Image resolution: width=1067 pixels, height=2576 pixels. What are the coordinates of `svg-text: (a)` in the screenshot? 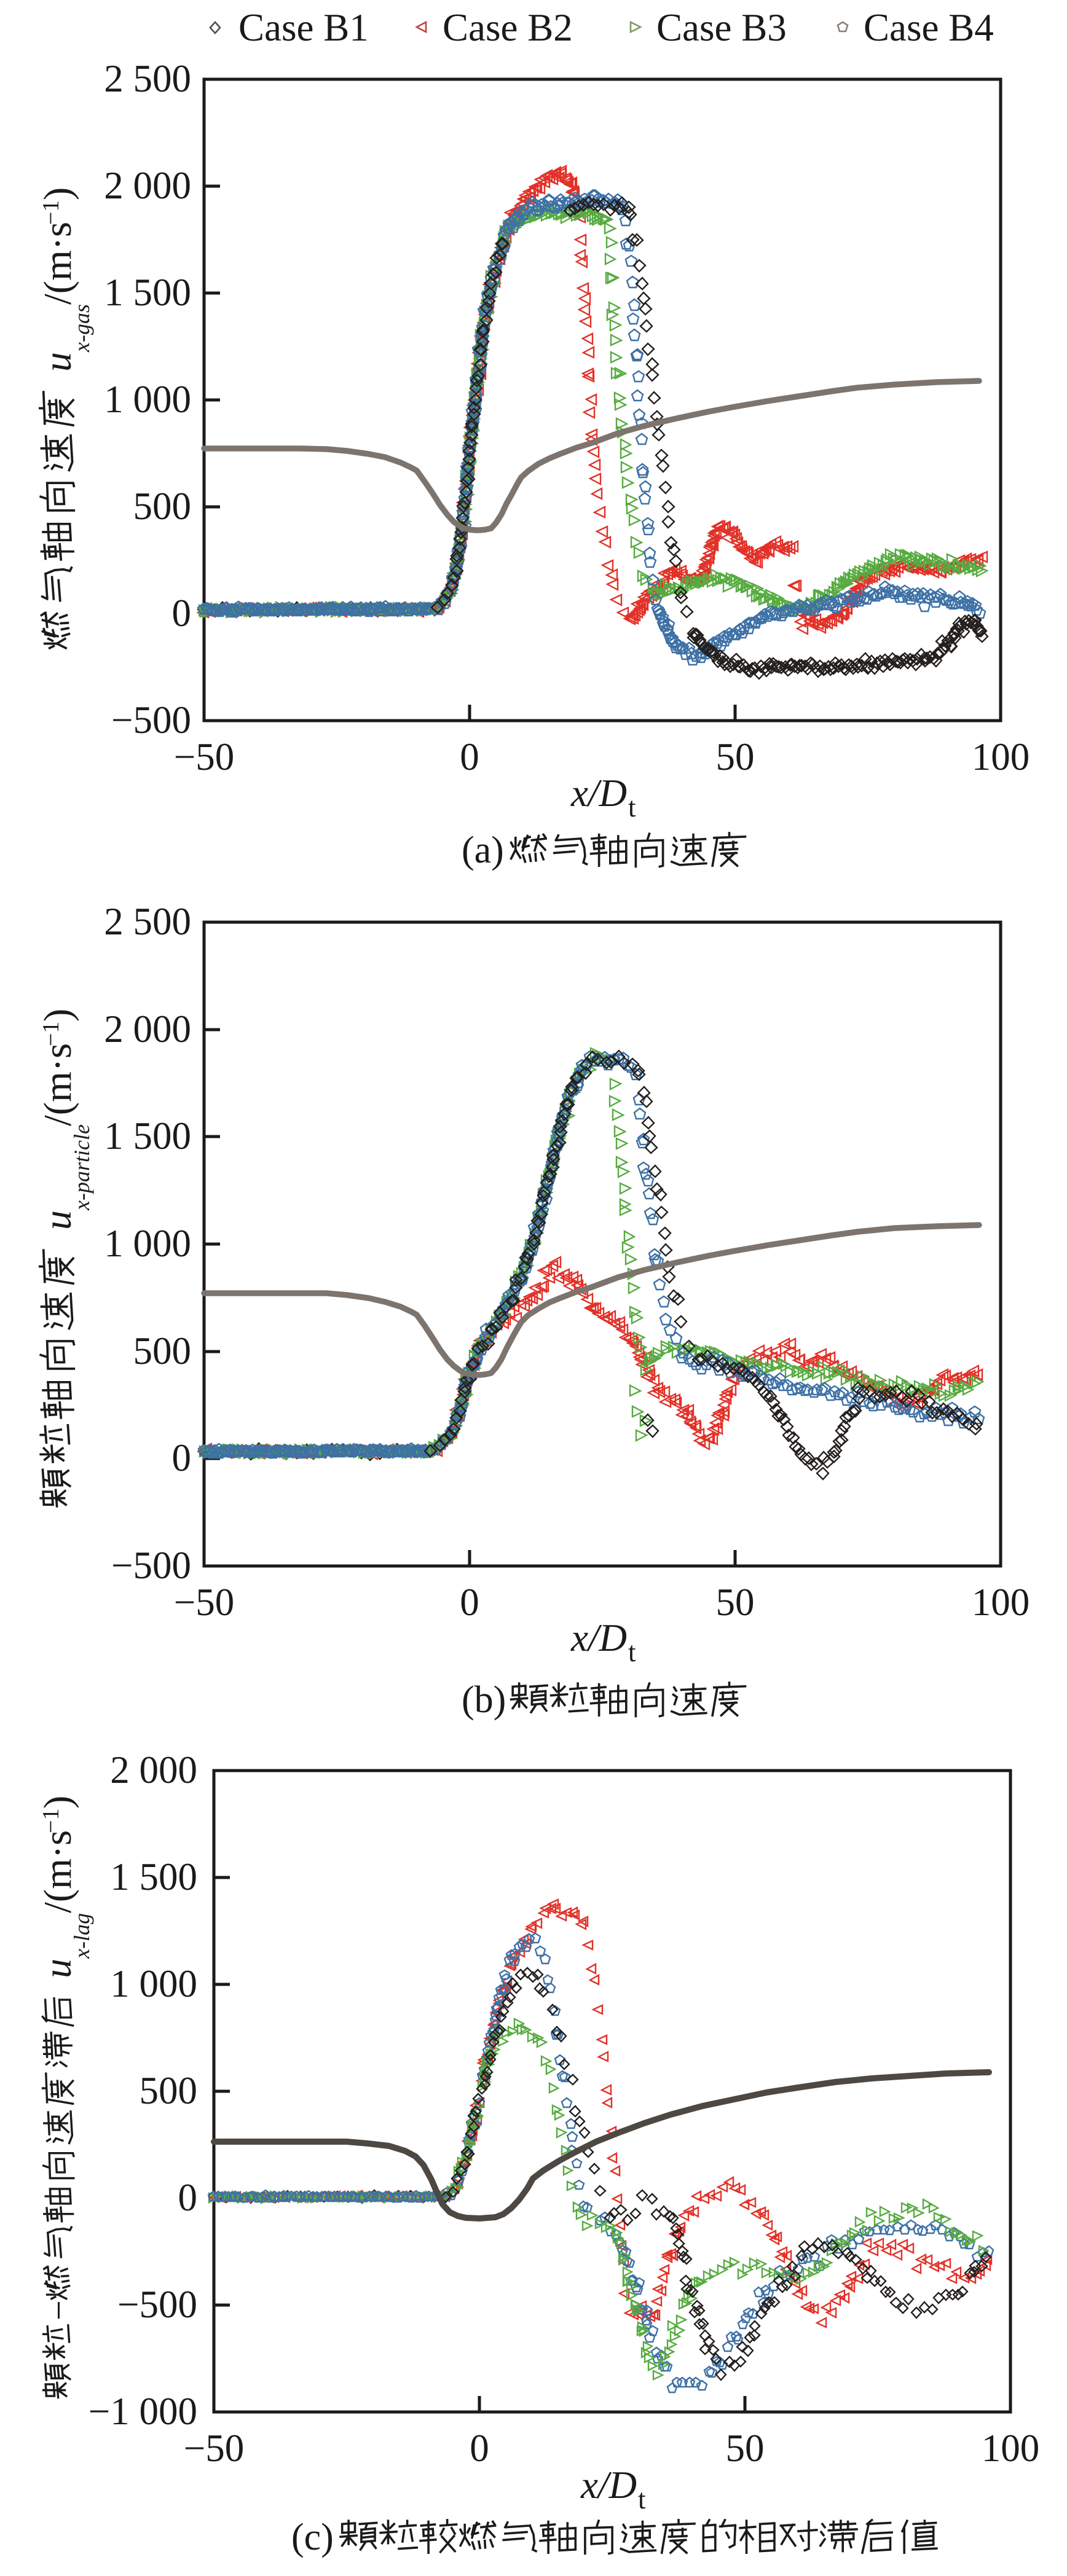 It's located at (483, 850).